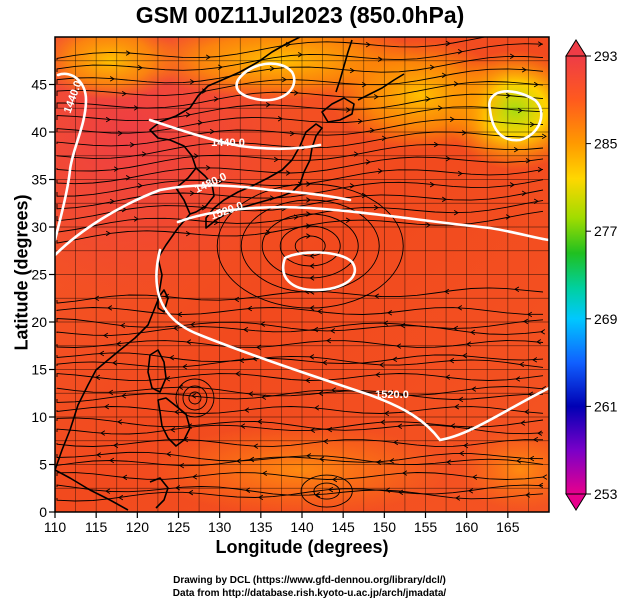 Image resolution: width=619 pixels, height=605 pixels. I want to click on contour-label: 1440.0, so click(228, 143).